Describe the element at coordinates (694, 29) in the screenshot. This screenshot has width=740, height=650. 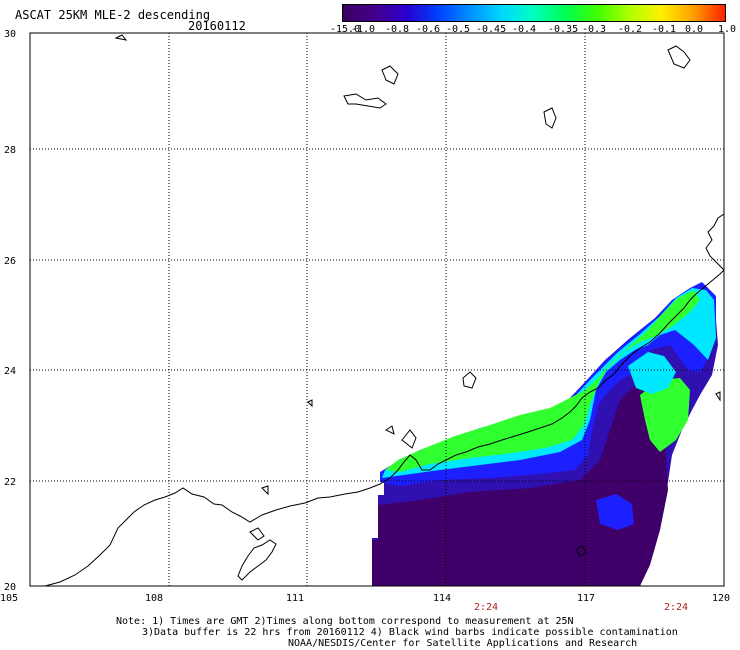
I see `colorbar-label: 0.0` at that location.